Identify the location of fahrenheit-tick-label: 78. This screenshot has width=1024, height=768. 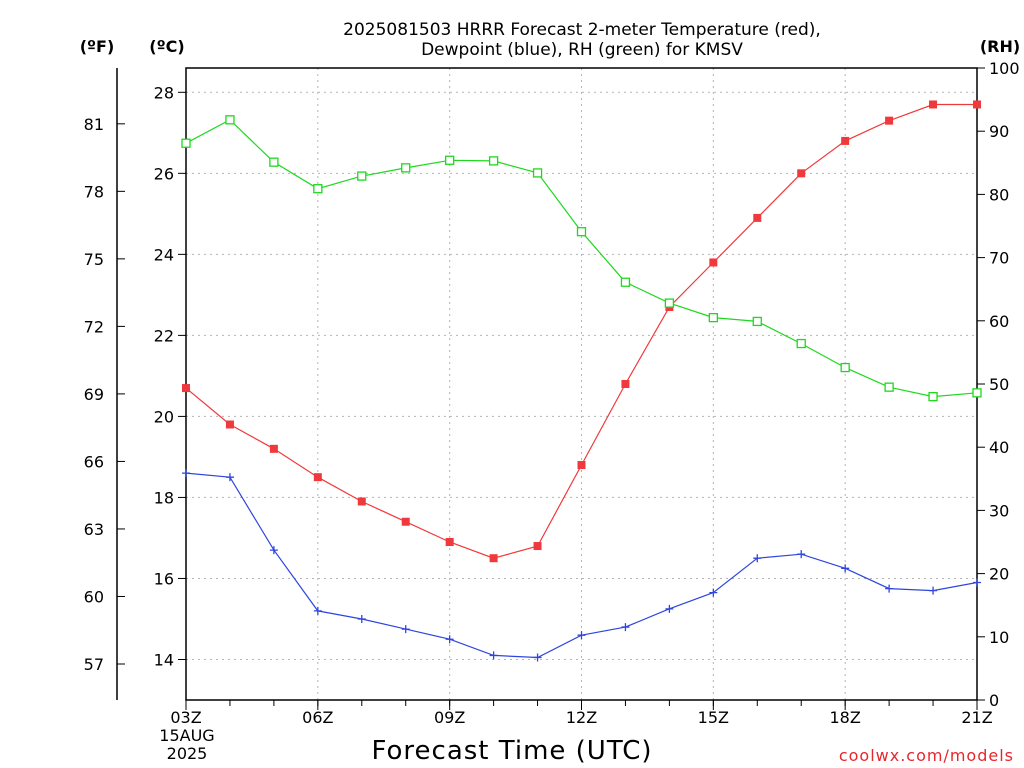
(94, 191).